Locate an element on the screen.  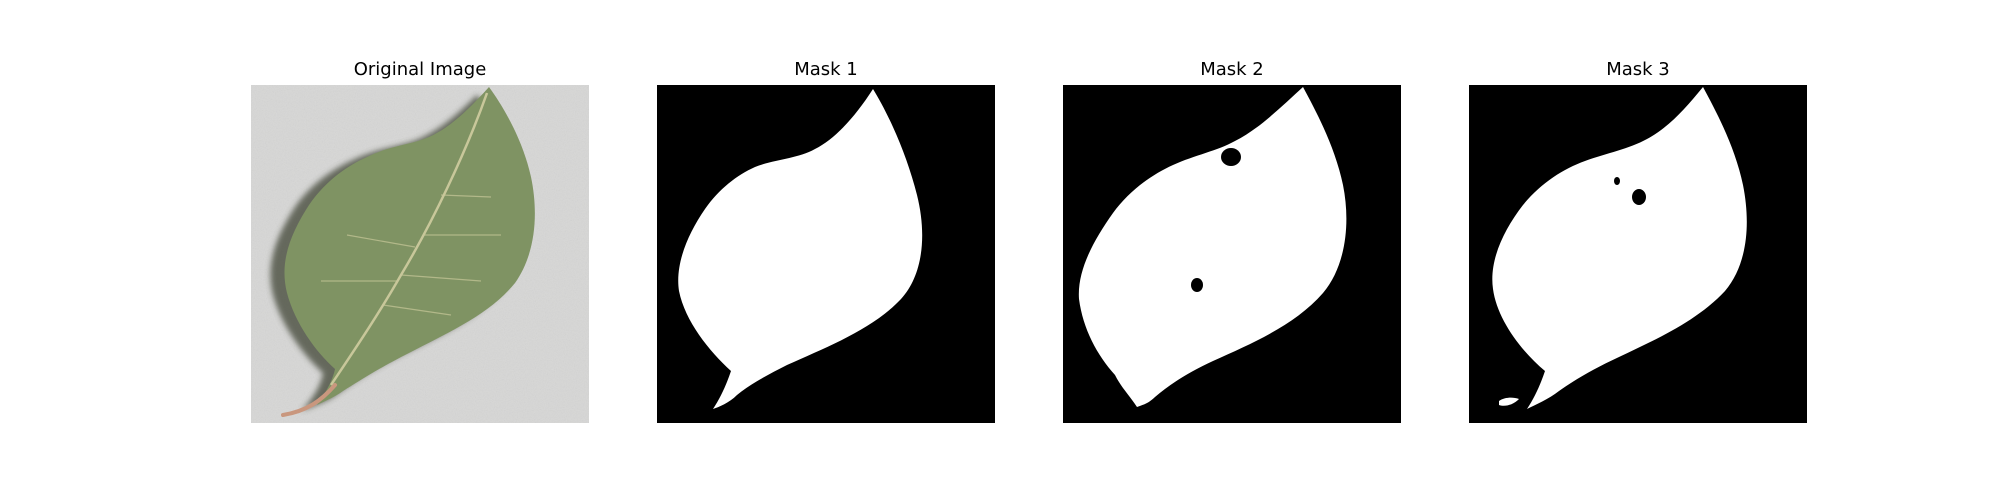
mask-2-image is located at coordinates (1232, 254).